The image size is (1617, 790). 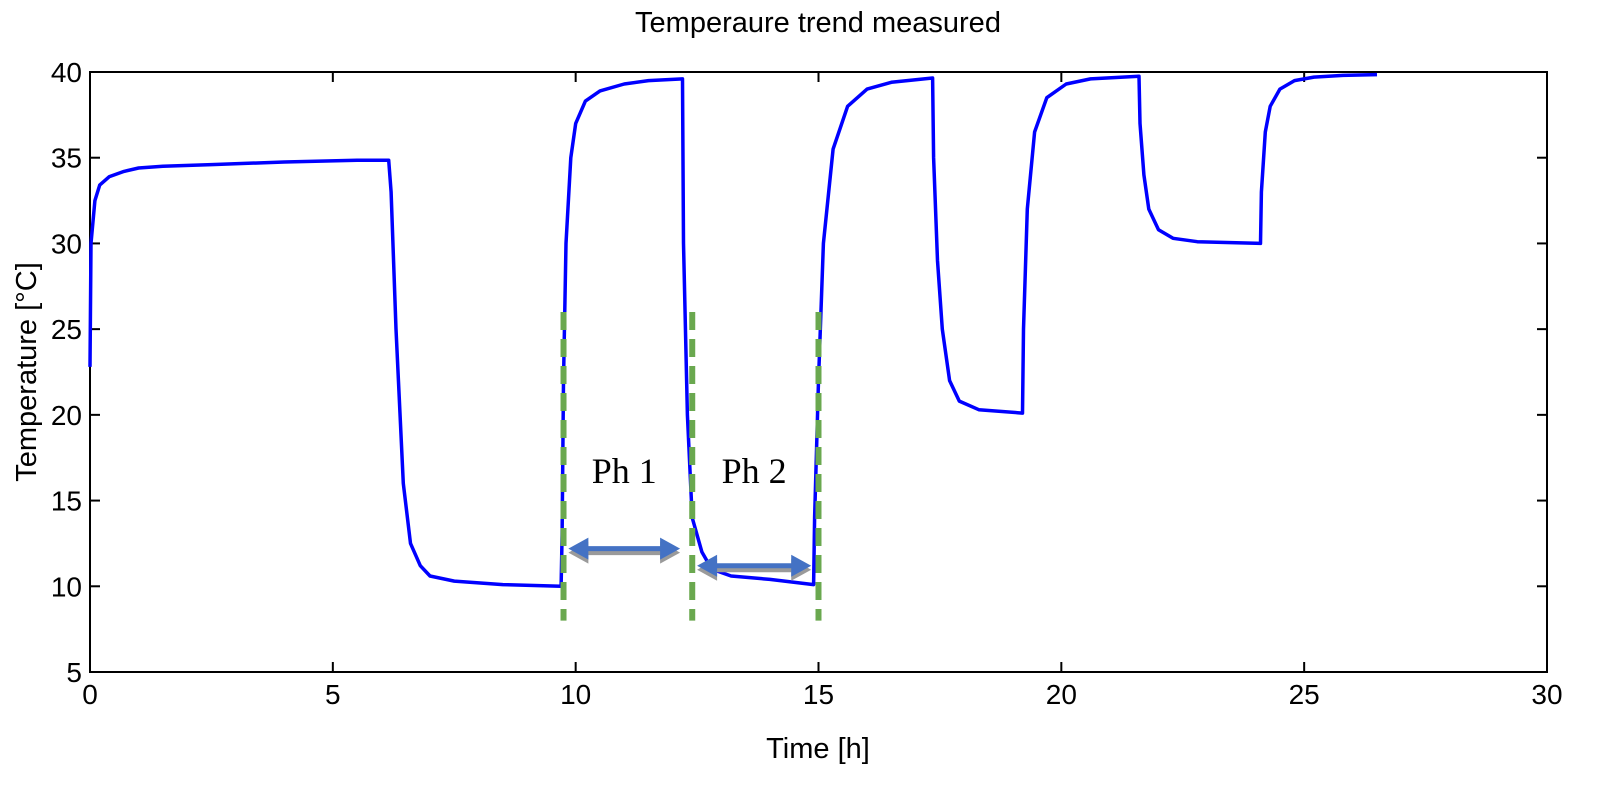 I want to click on y-tick-label: 25, so click(x=66, y=329).